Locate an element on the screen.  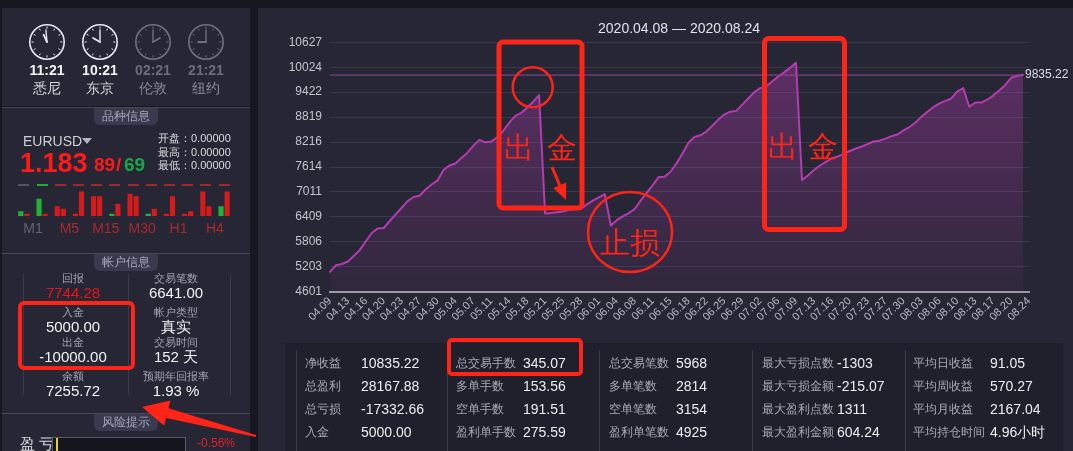
text: -215.07 is located at coordinates (861, 386).